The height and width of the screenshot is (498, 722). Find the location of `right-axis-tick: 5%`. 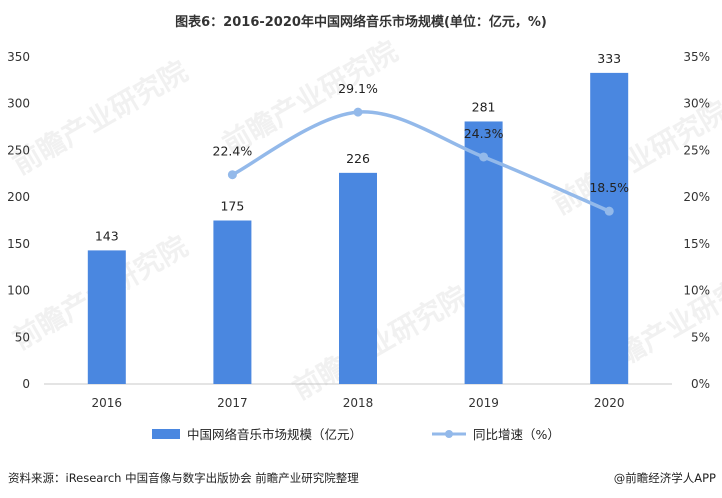

right-axis-tick: 5% is located at coordinates (700, 337).